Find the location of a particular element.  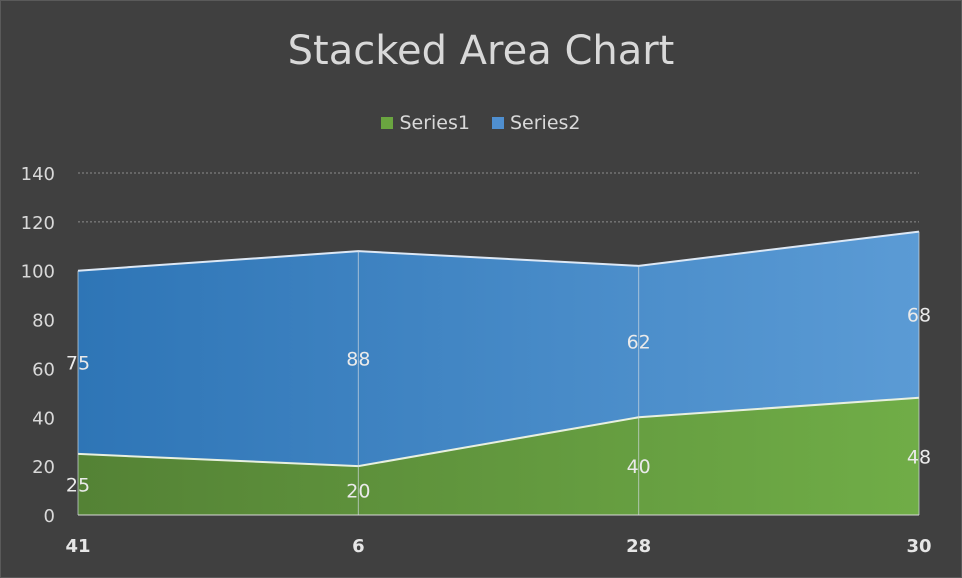

data-label-series2: 62 is located at coordinates (639, 343).